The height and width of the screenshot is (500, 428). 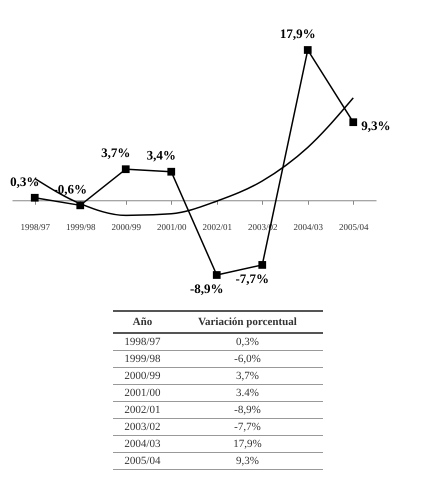 What do you see at coordinates (142, 359) in the screenshot?
I see `text: 1999/98` at bounding box center [142, 359].